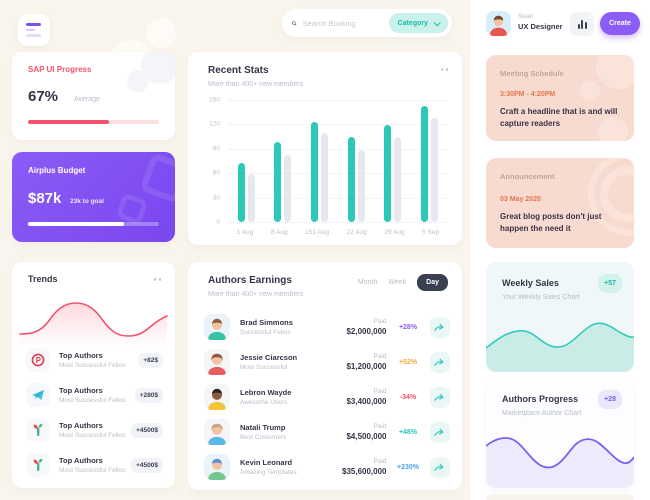  What do you see at coordinates (366, 331) in the screenshot?
I see `paid-amount: $2,000,000` at bounding box center [366, 331].